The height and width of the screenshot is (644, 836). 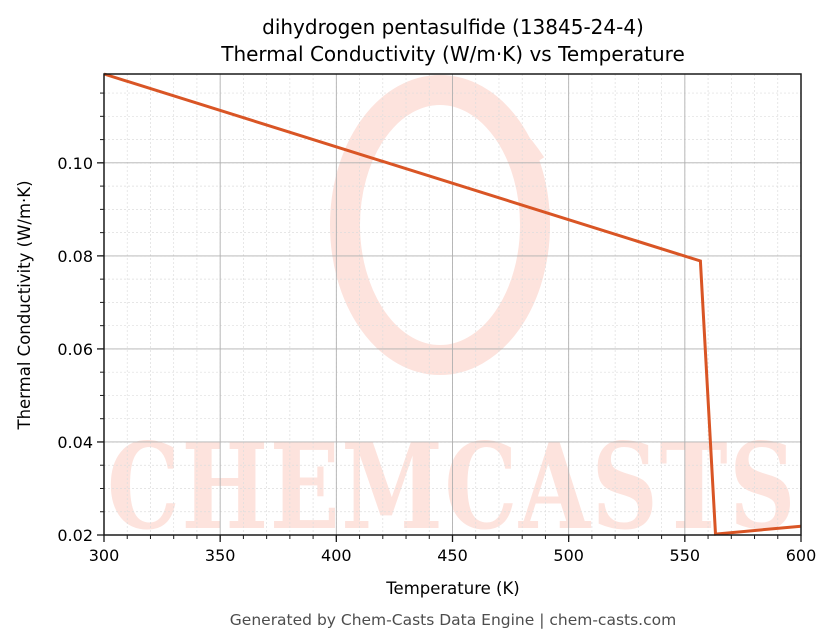 I want to click on y-tick-label: 0.06, so click(x=75, y=349).